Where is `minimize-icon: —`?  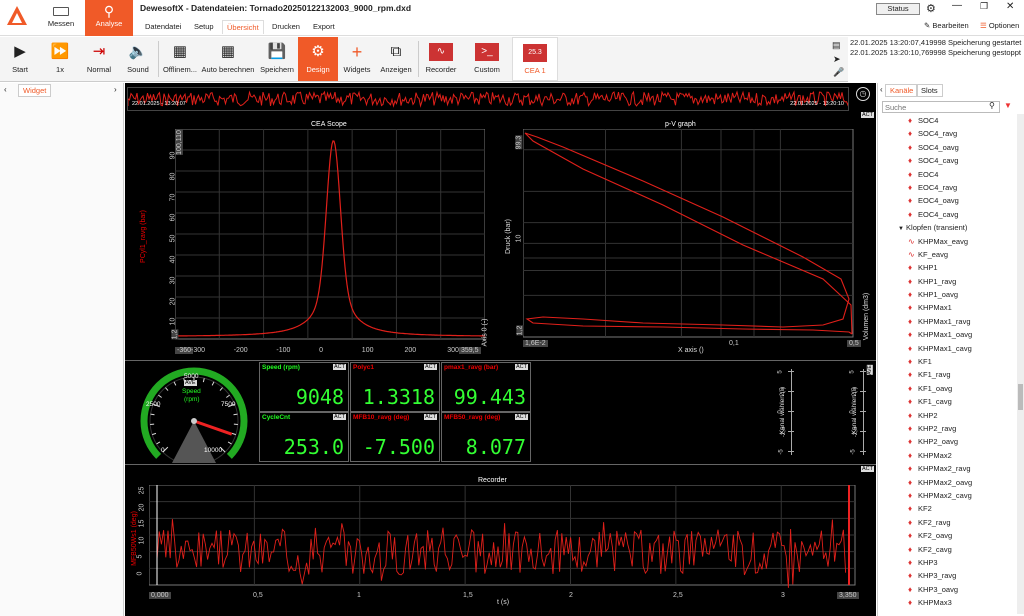
minimize-icon: — is located at coordinates (957, 5).